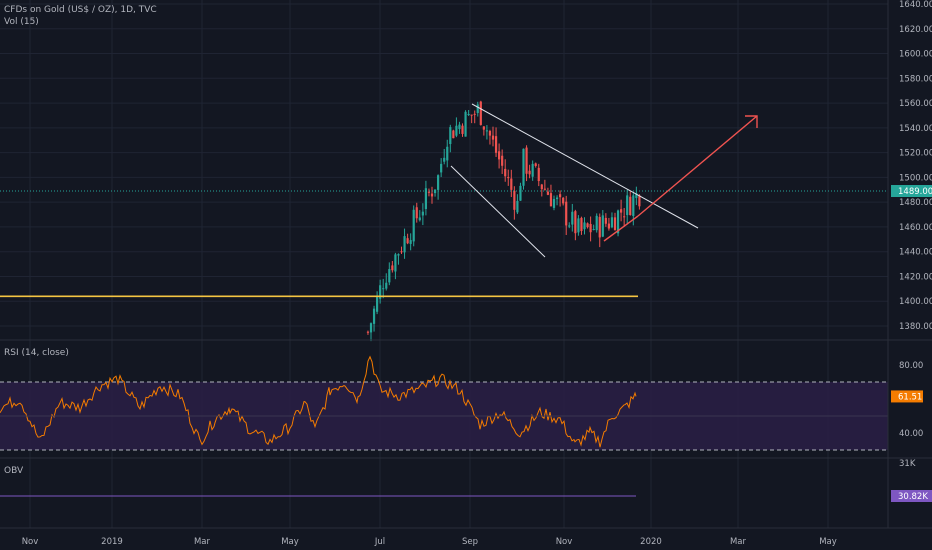 The image size is (932, 550). I want to click on obv-tag-label: 30.82K, so click(913, 497).